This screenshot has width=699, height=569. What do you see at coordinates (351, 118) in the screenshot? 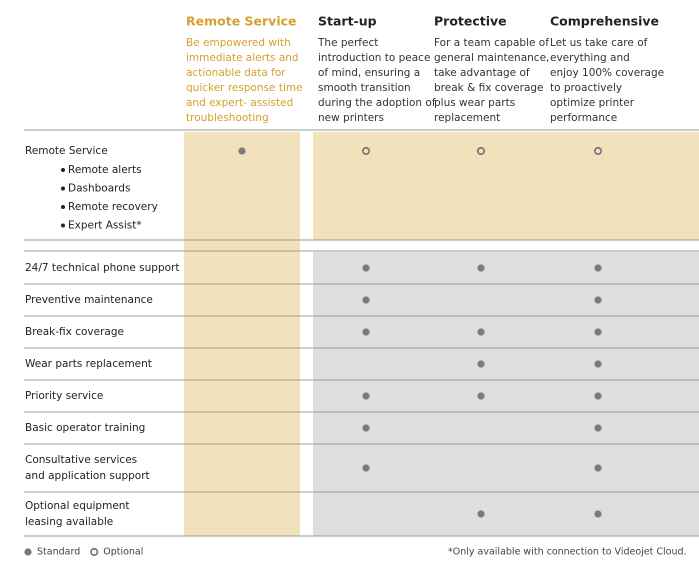
I see `column-description: new printers` at bounding box center [351, 118].